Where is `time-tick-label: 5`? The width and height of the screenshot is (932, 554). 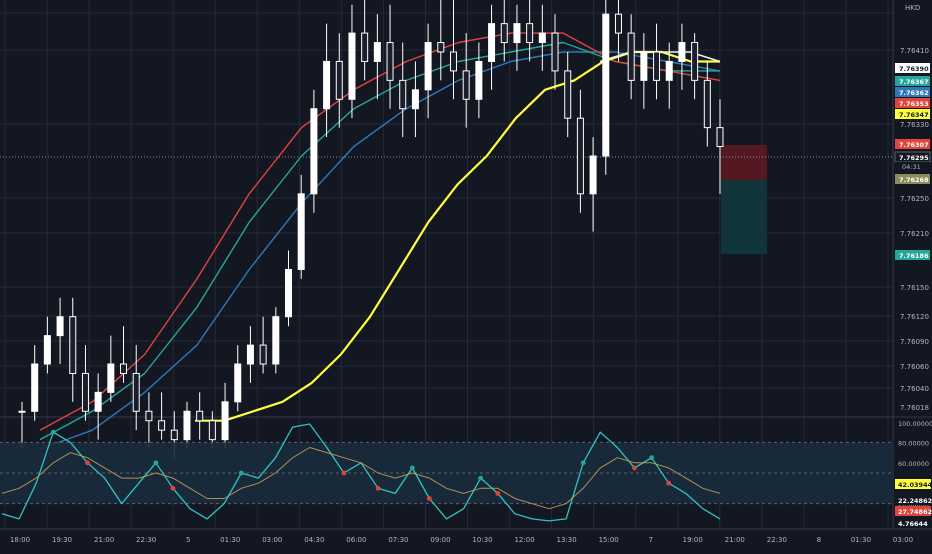
time-tick-label: 5 is located at coordinates (188, 540).